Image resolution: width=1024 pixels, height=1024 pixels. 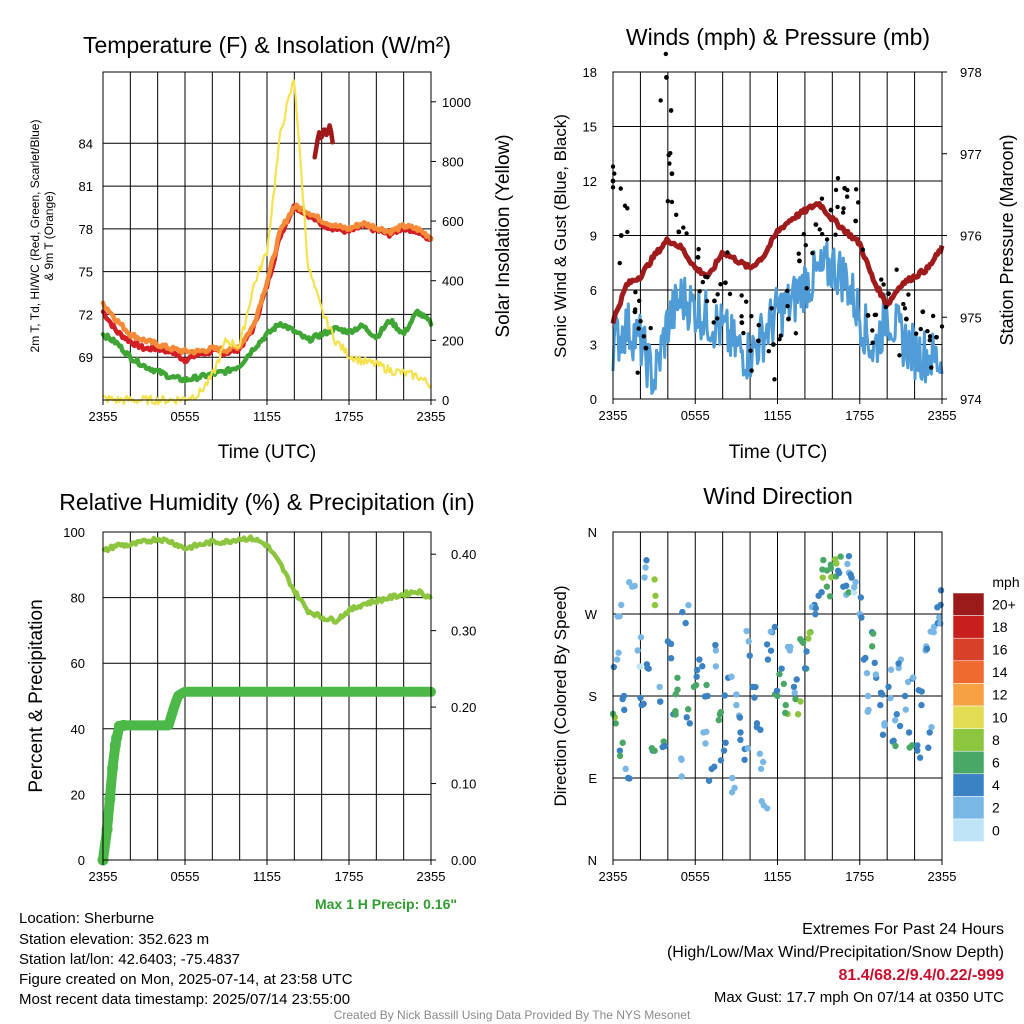 I want to click on series-line-station-pressure, so click(x=777, y=263).